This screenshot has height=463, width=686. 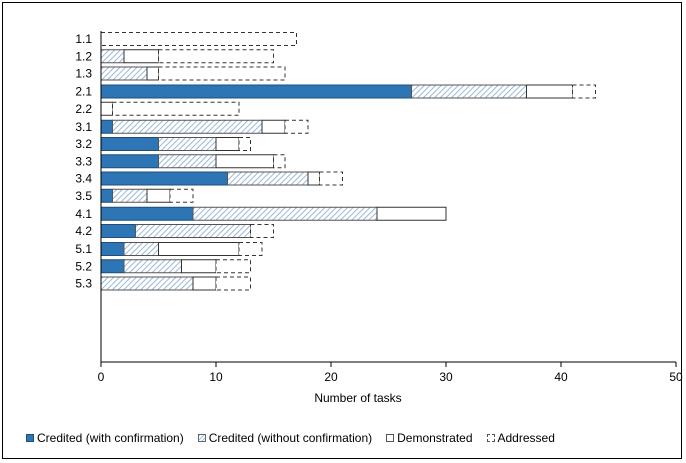 What do you see at coordinates (152, 266) in the screenshot?
I see `bar-5-2-credited-without-confirmation` at bounding box center [152, 266].